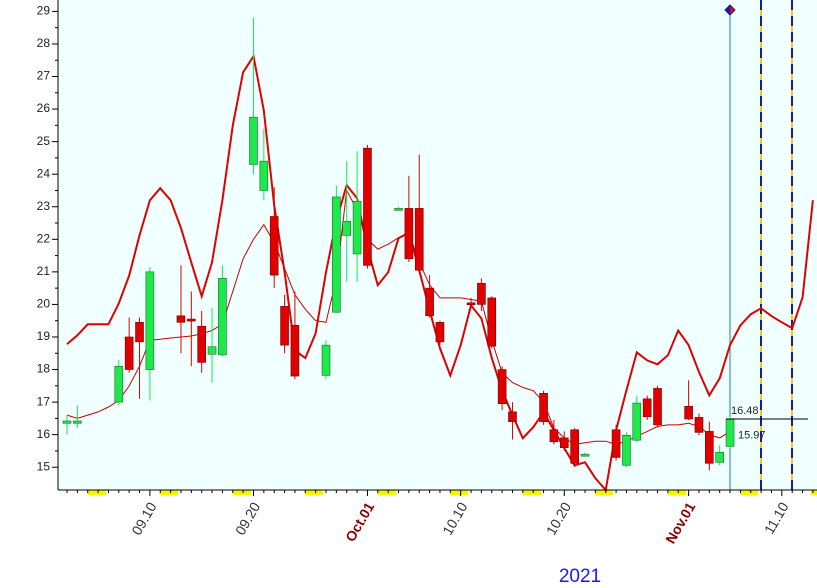 This screenshot has width=817, height=588. I want to click on y-tick-label: 23, so click(44, 206).